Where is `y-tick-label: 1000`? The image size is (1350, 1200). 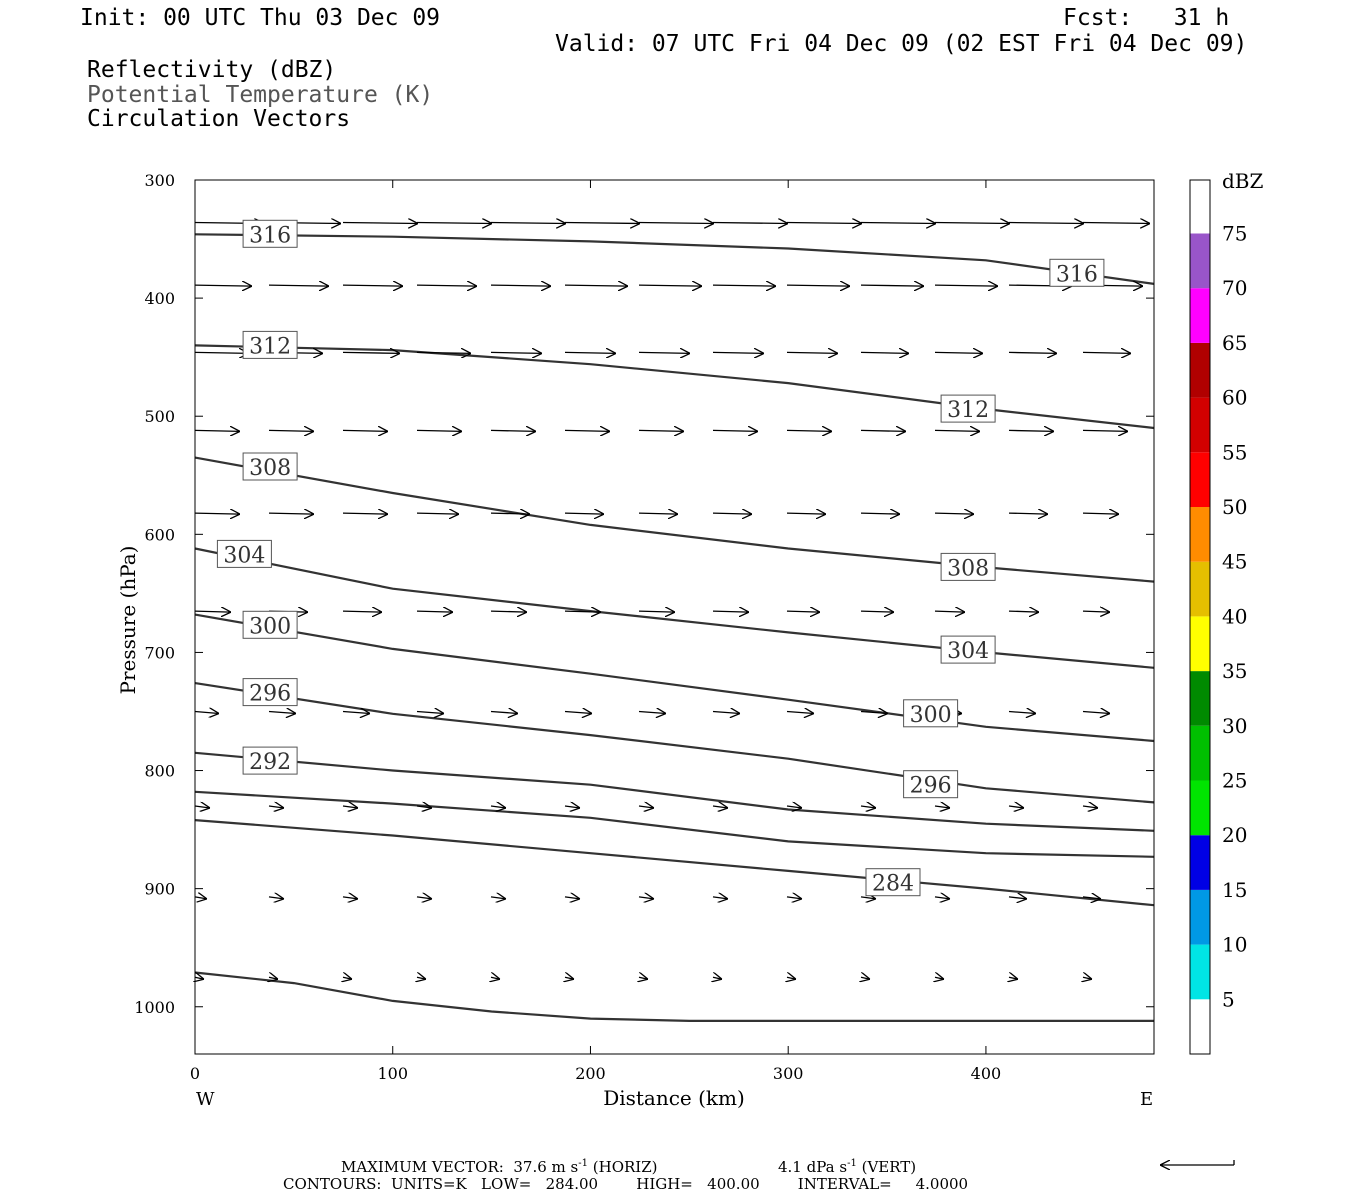 y-tick-label: 1000 is located at coordinates (154, 1007).